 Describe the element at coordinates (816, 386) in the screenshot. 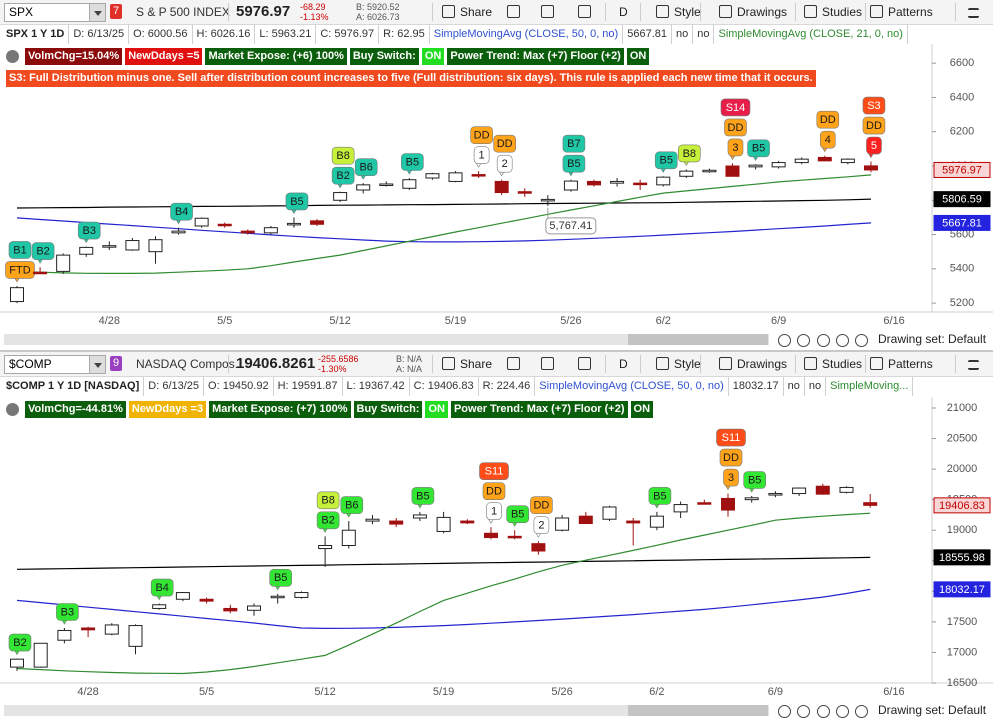

I see `study-label: no` at that location.